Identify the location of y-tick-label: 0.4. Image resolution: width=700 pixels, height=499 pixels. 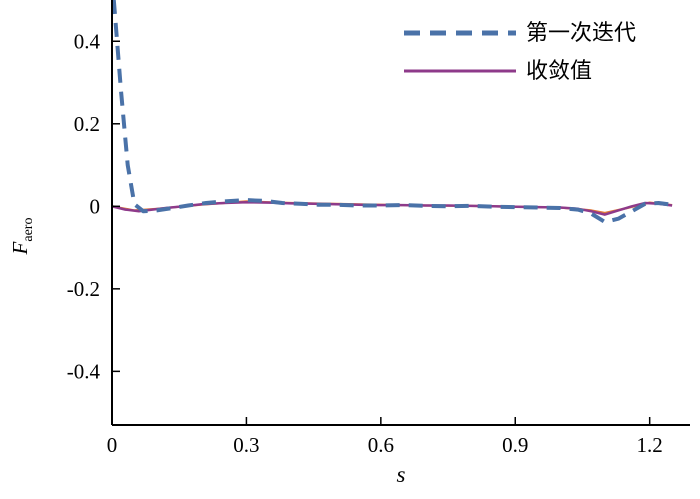
(87, 41).